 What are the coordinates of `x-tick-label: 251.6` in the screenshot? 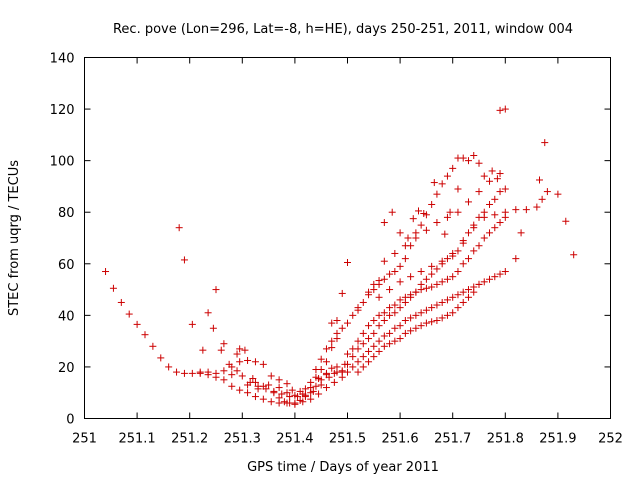 It's located at (399, 439).